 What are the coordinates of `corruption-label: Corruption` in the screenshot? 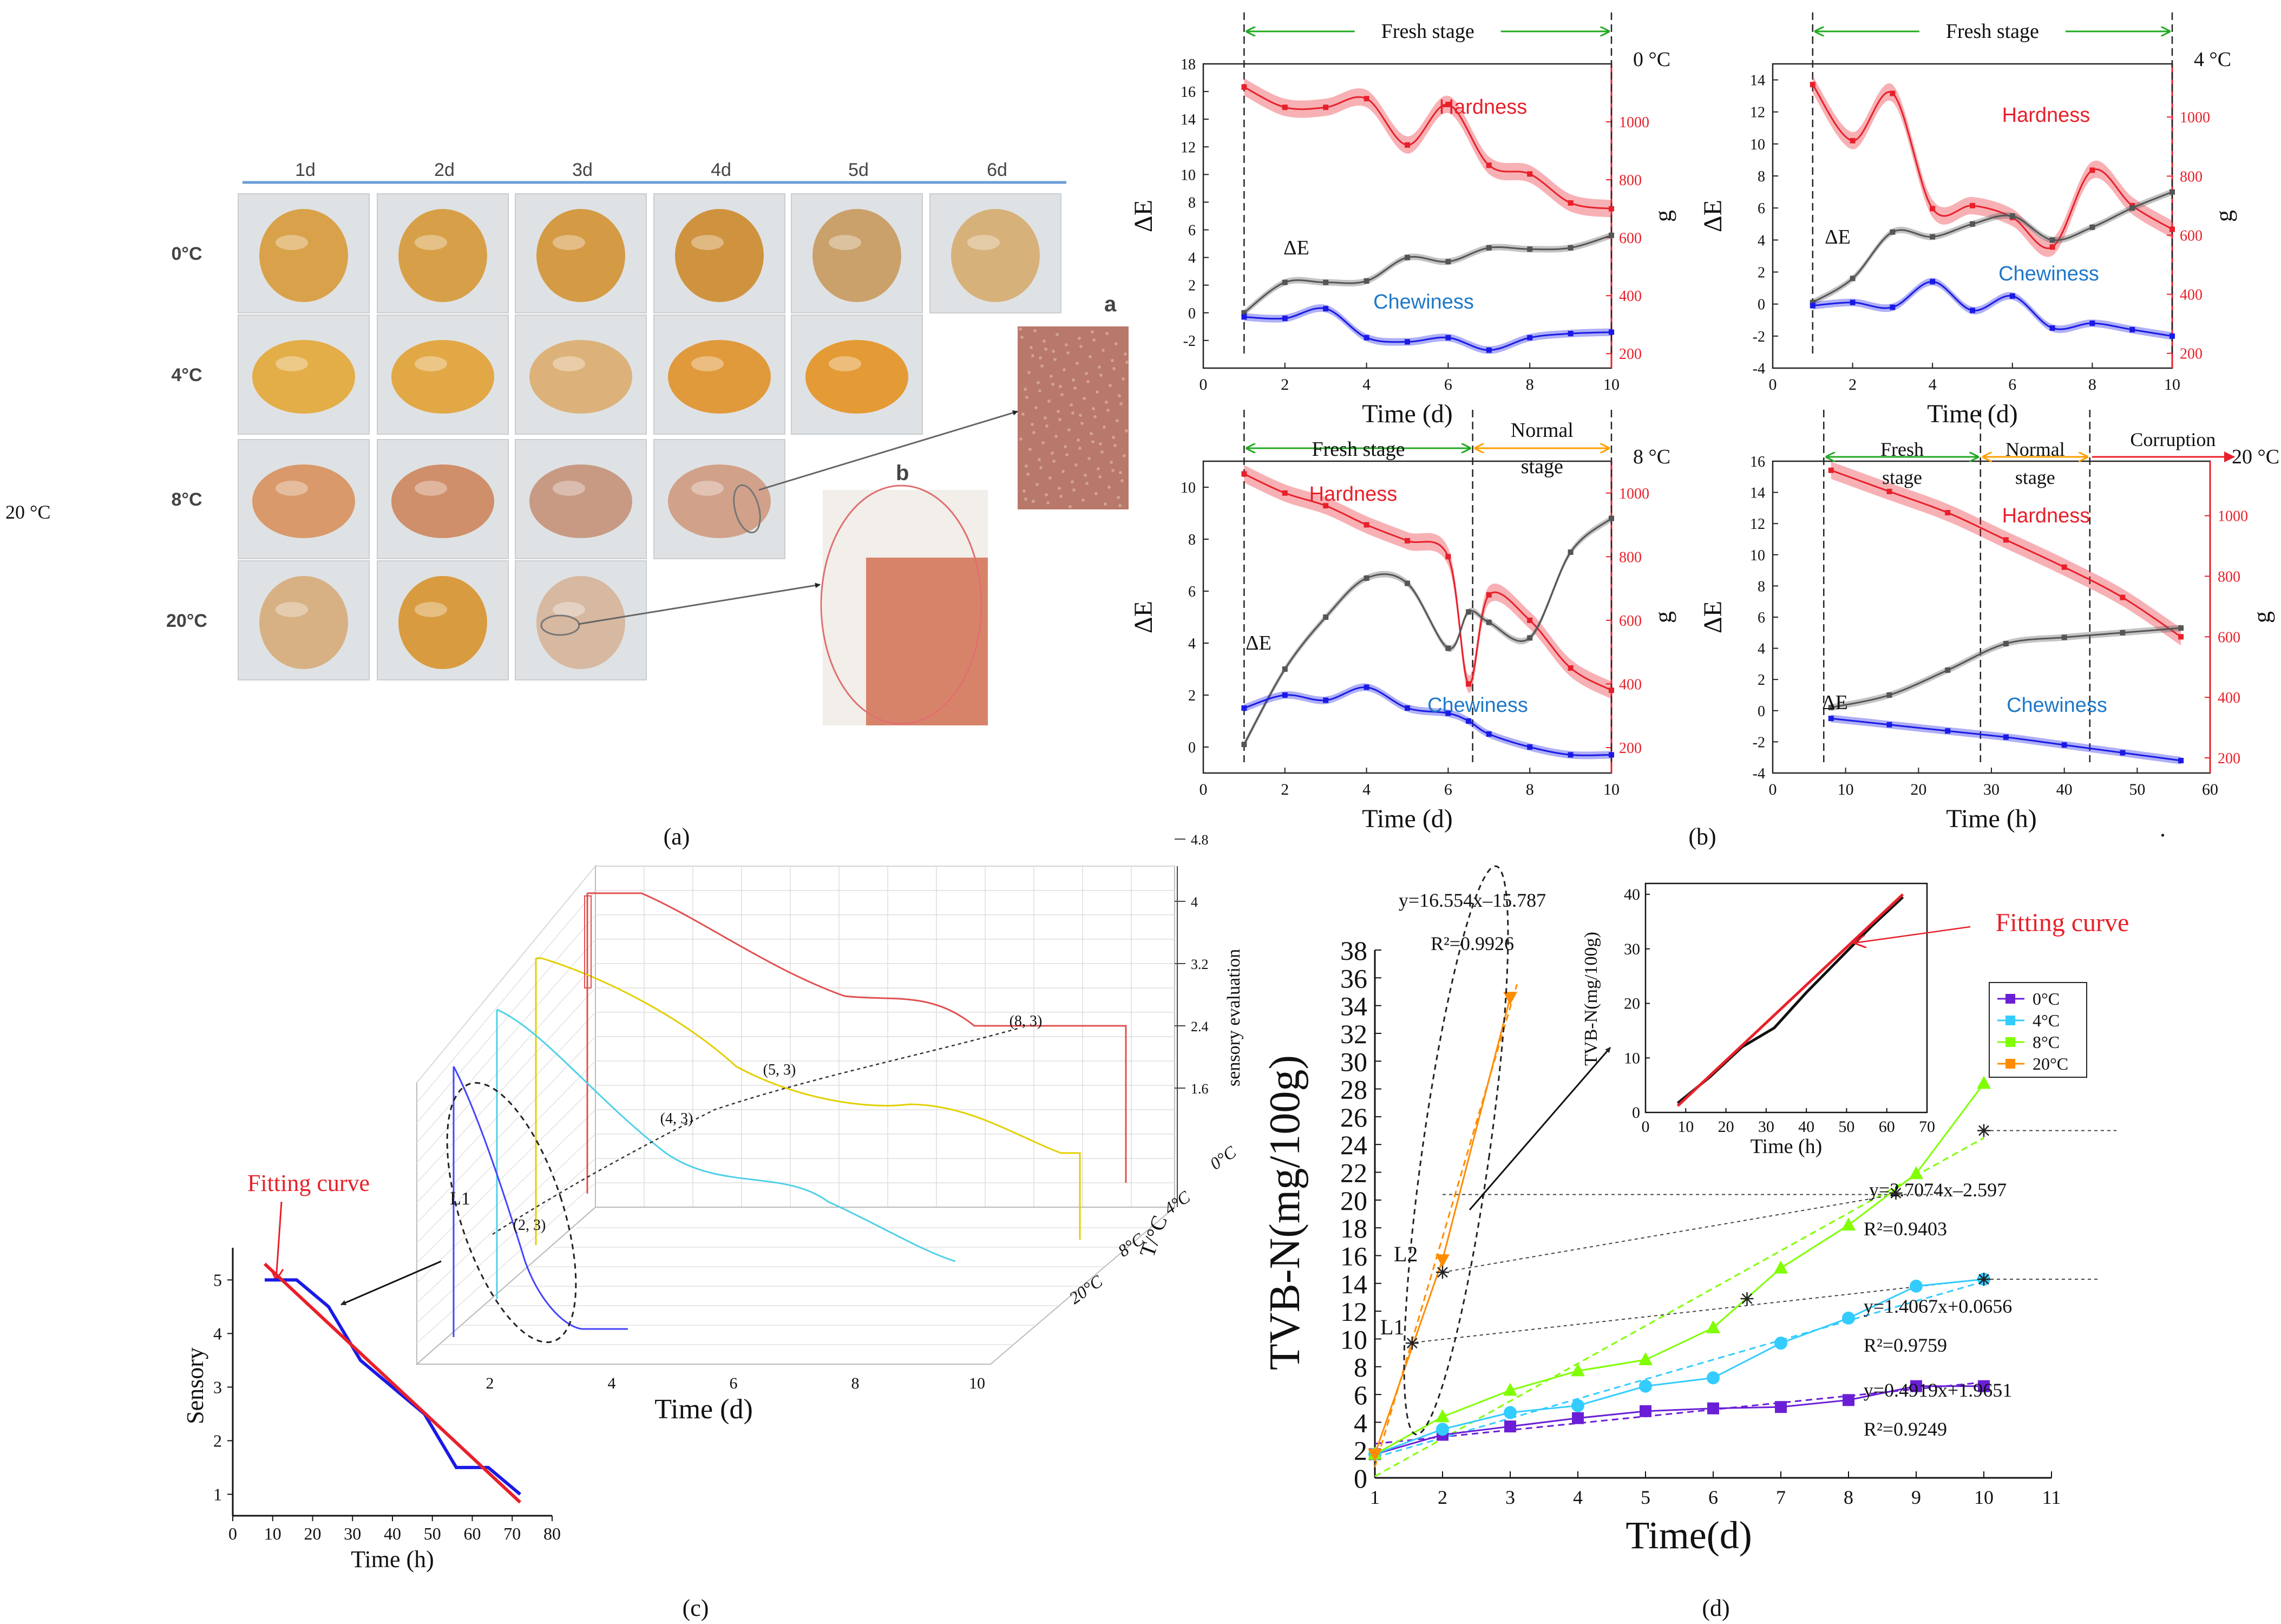 It's located at (2173, 439).